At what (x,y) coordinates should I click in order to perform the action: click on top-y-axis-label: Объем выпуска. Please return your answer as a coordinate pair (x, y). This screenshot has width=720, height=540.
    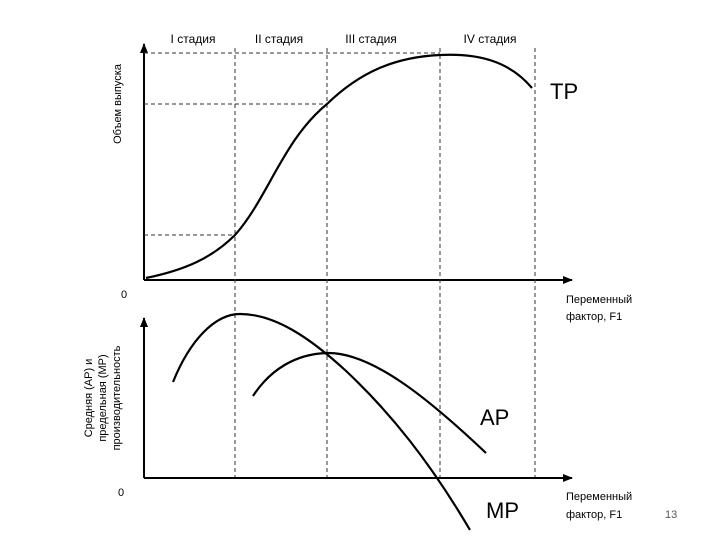
    Looking at the image, I should click on (118, 103).